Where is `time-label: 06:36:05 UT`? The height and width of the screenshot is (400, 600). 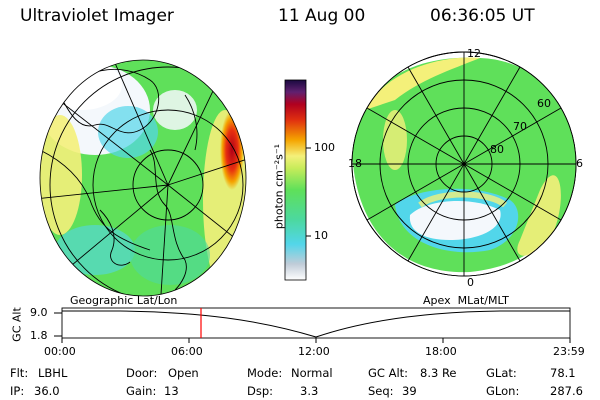
time-label: 06:36:05 UT is located at coordinates (482, 16).